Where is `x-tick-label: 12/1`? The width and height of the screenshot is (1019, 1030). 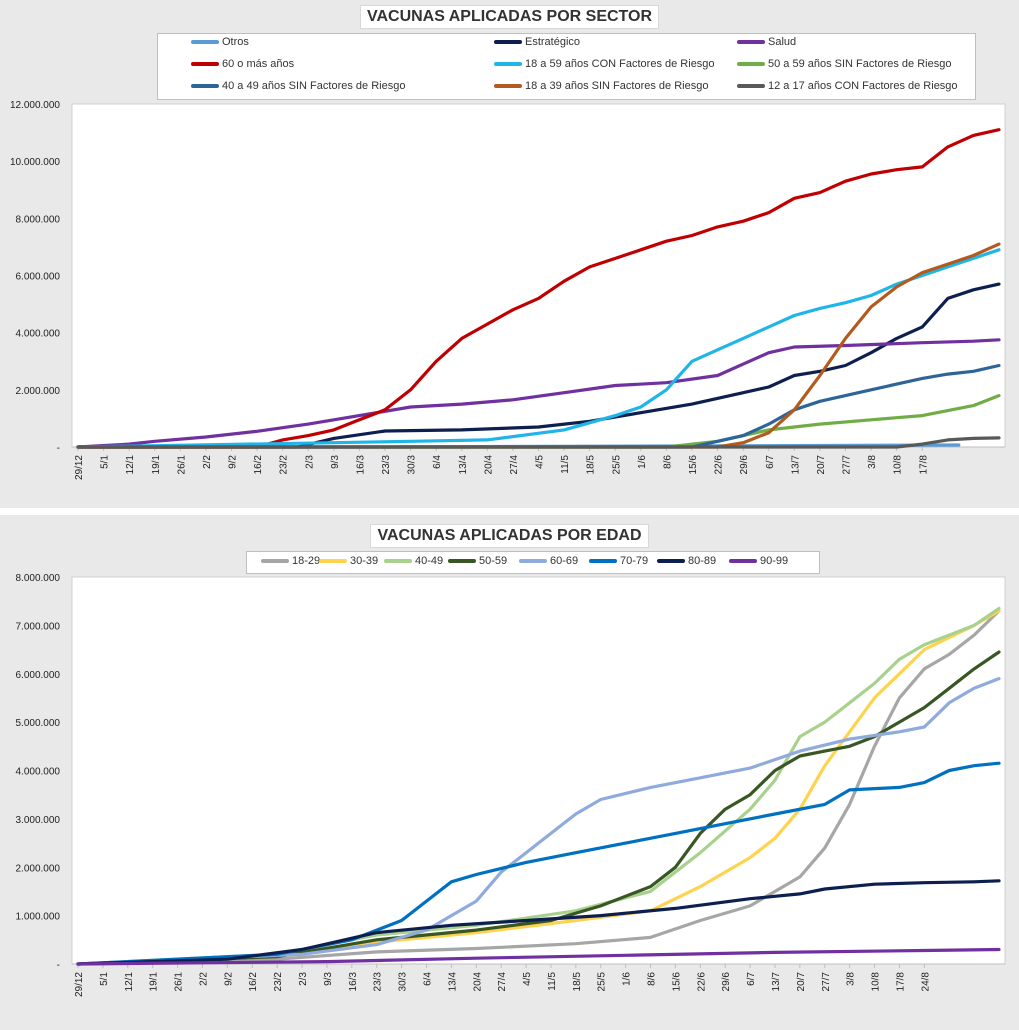 x-tick-label: 12/1 is located at coordinates (130, 465).